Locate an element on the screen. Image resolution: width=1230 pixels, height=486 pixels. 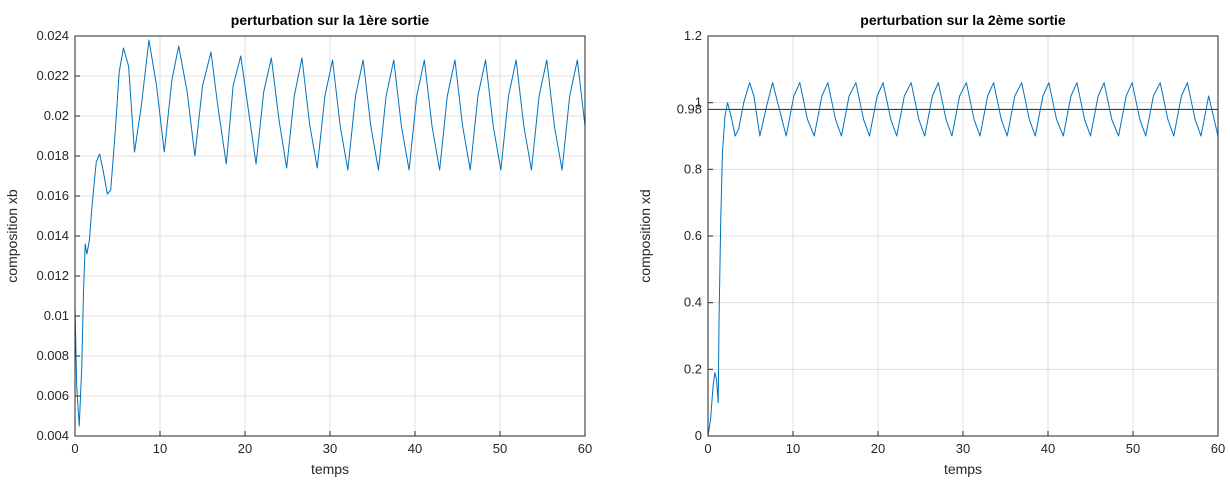
left-y-tick-label: 0.02 is located at coordinates (56, 115).